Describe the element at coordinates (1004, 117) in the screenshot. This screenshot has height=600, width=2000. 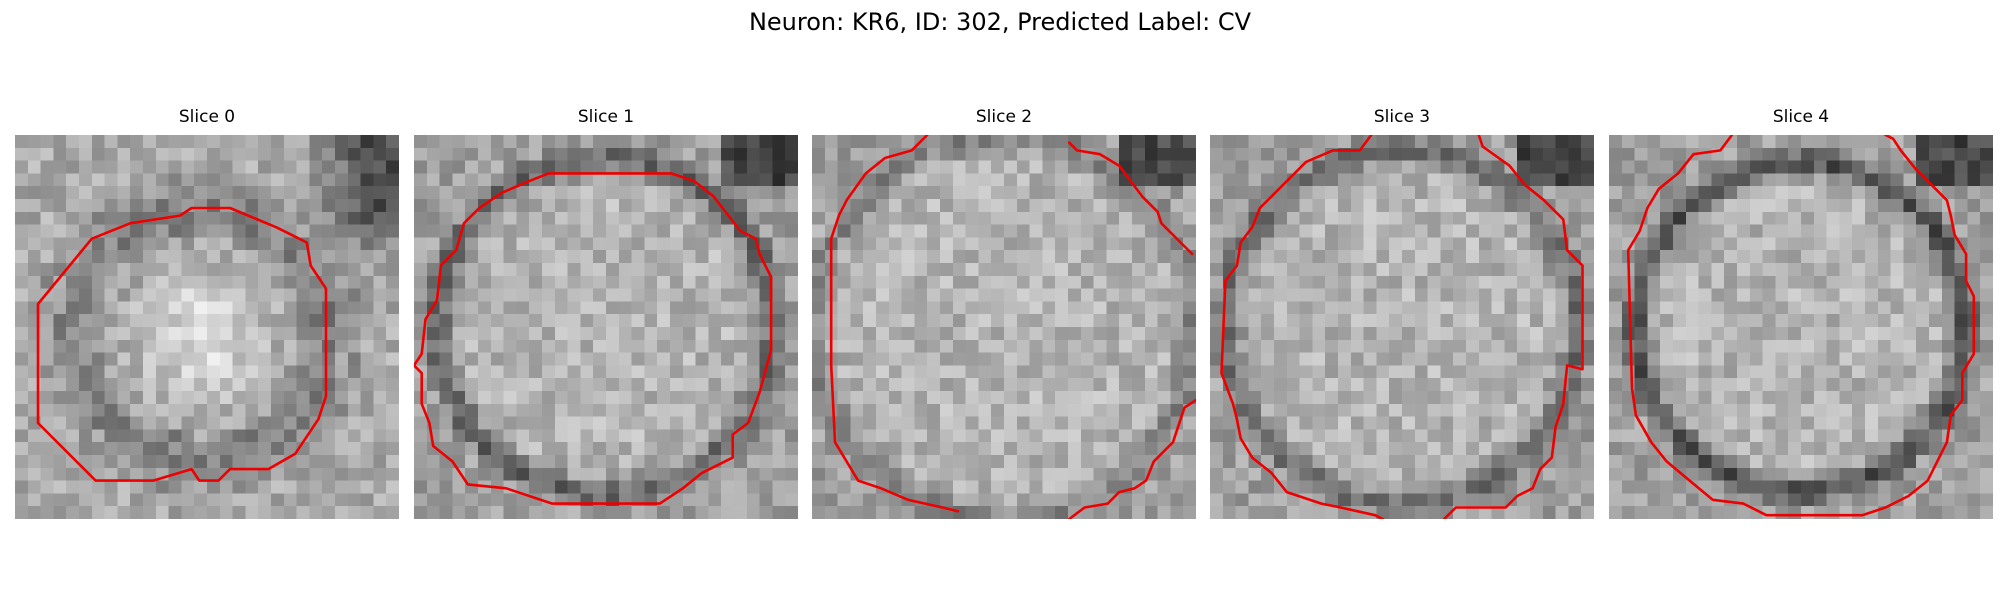
I see `slice-title: Slice 2` at that location.